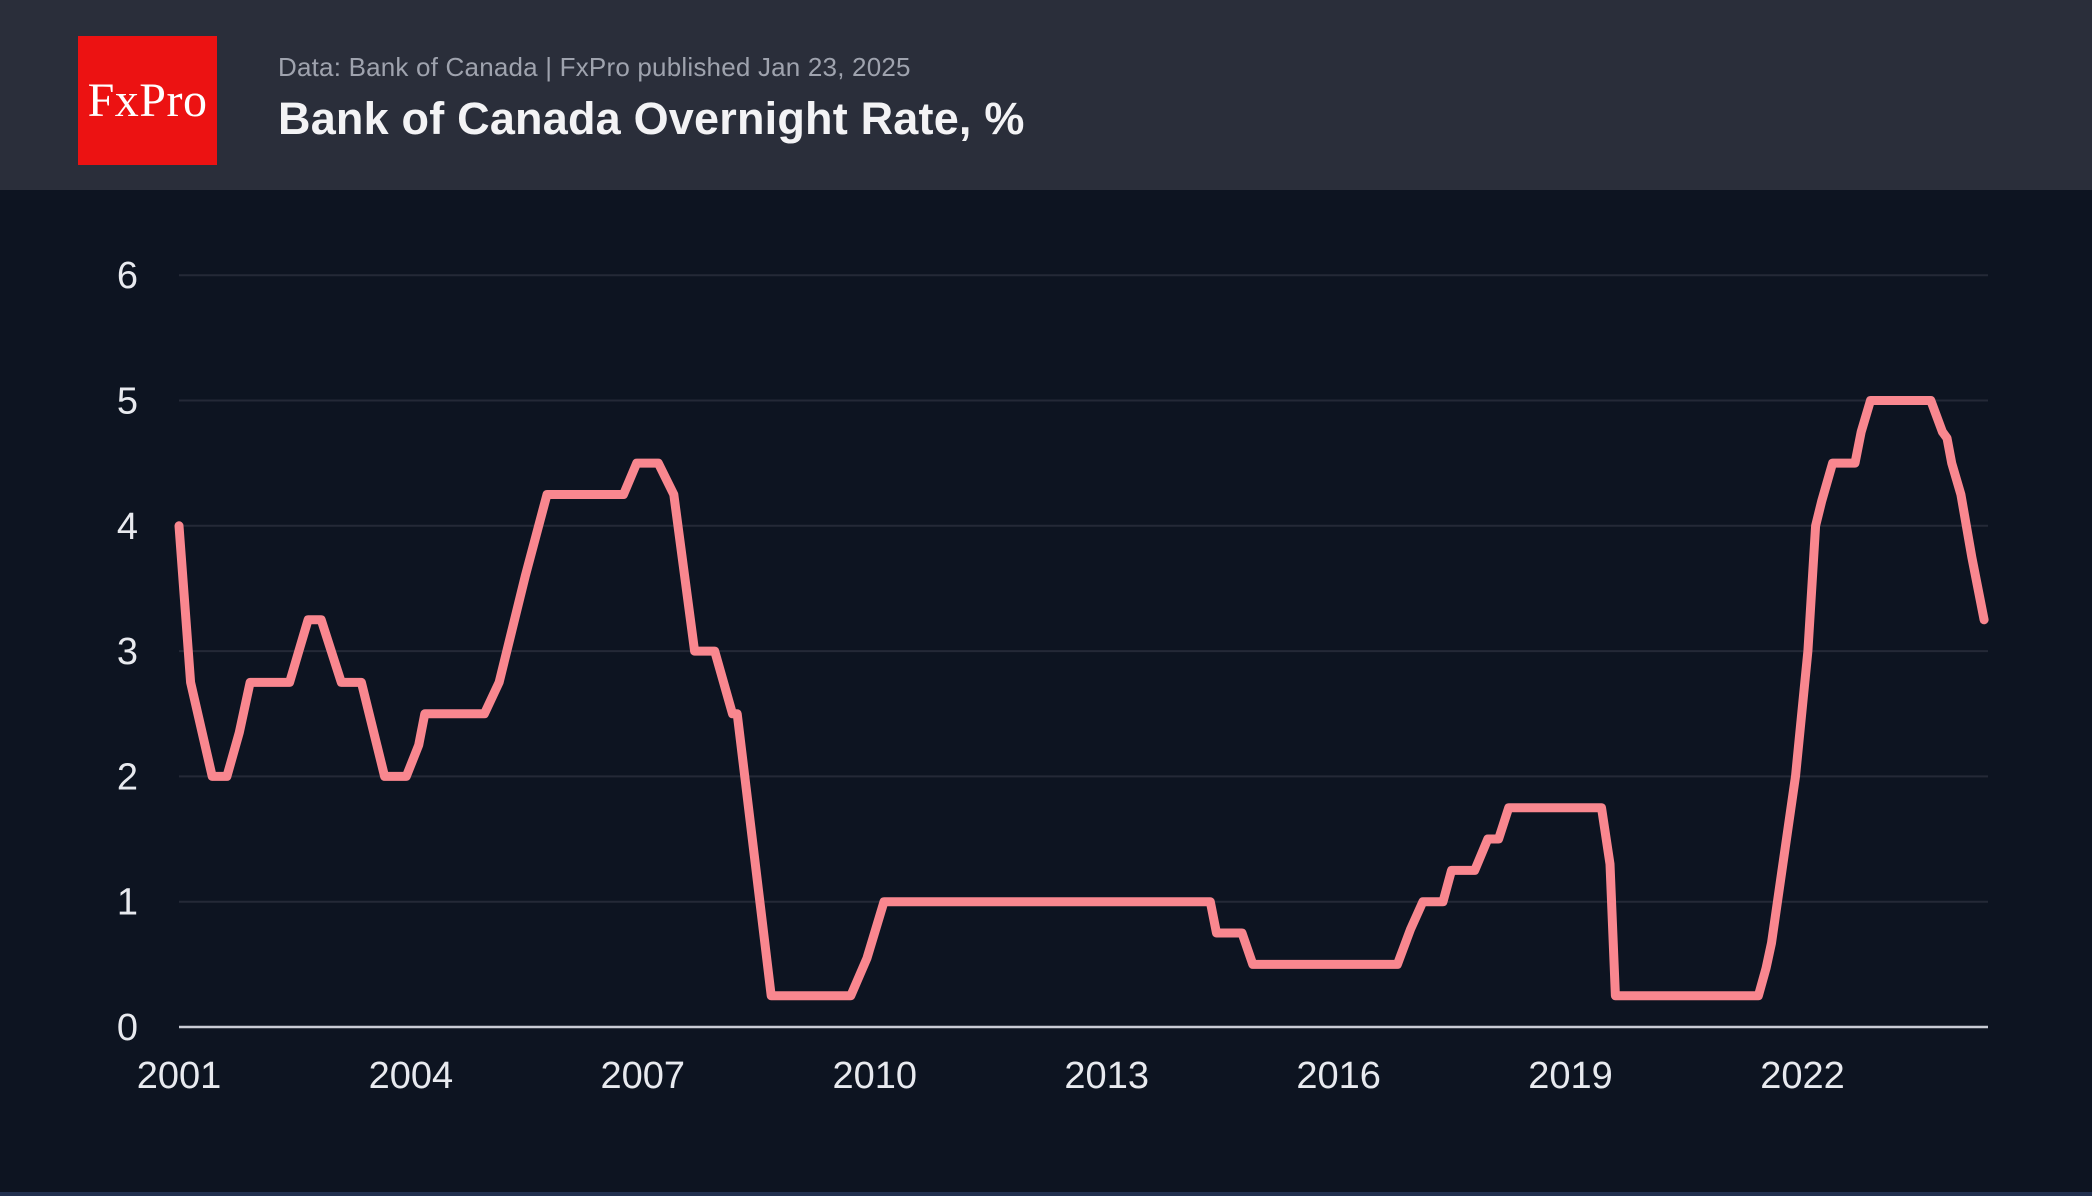 The height and width of the screenshot is (1196, 2092). What do you see at coordinates (127, 903) in the screenshot?
I see `y-tick-label: 1` at bounding box center [127, 903].